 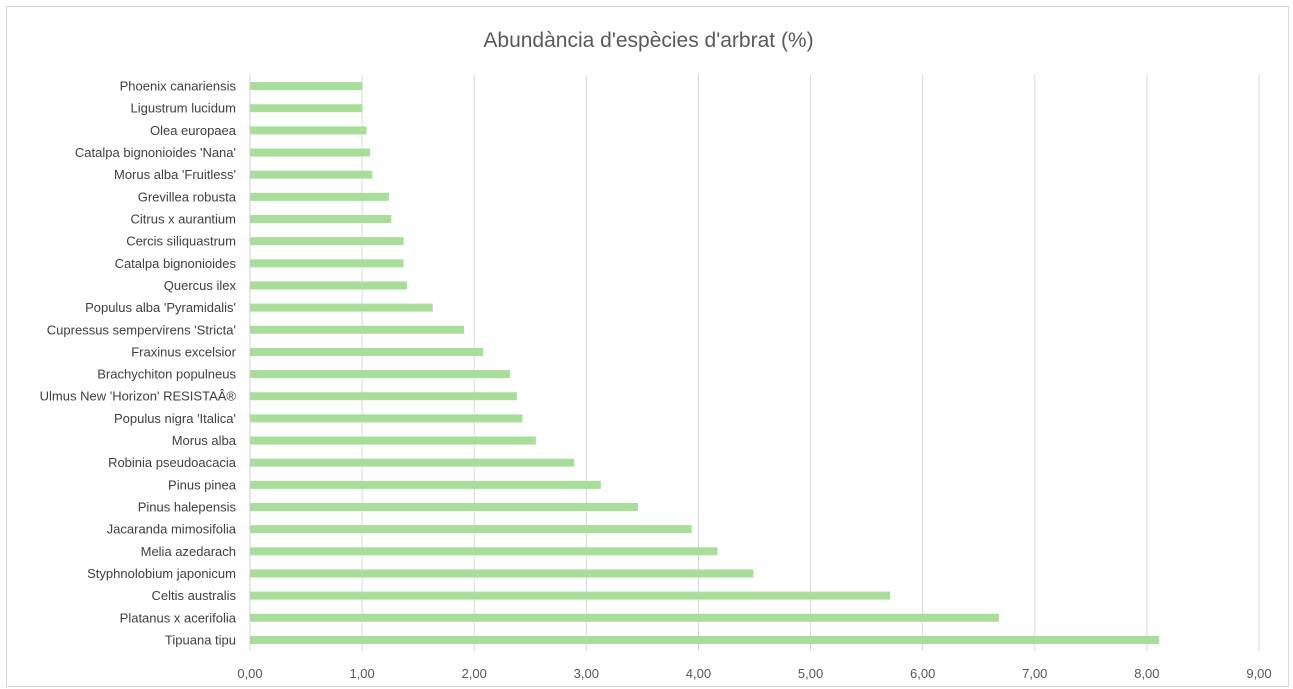 What do you see at coordinates (176, 263) in the screenshot?
I see `category-label: Catalpa bignonioides` at bounding box center [176, 263].